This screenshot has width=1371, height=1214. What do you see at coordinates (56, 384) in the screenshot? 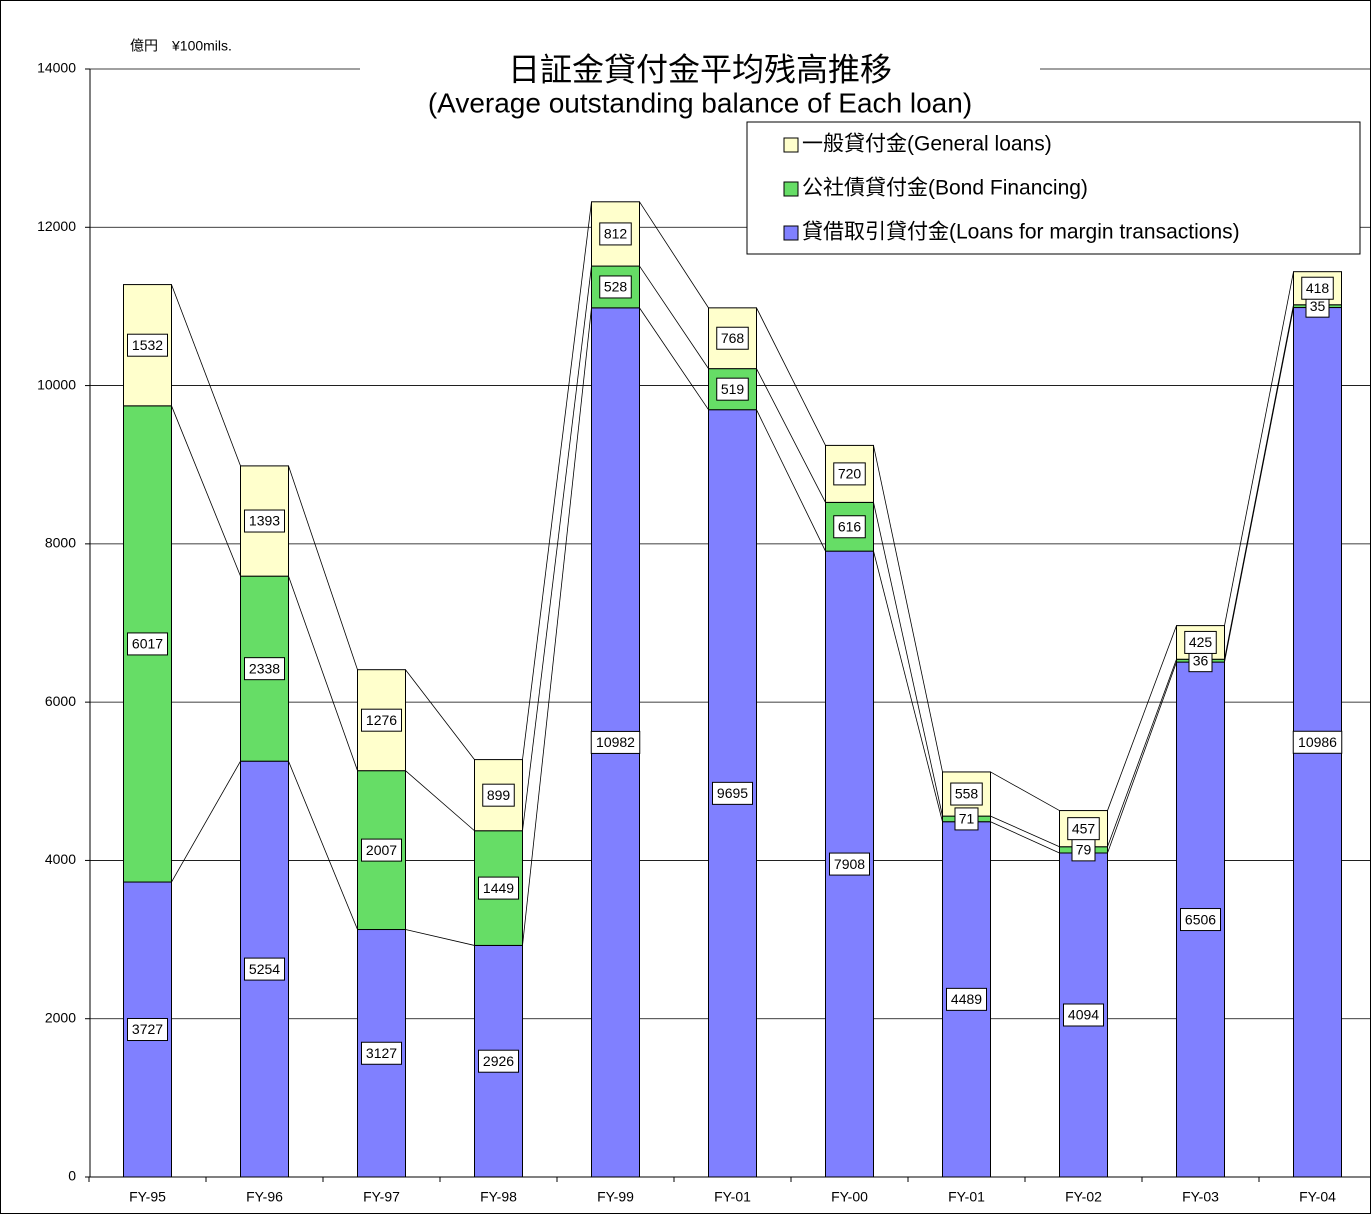
I see `y-tick-label: 10000` at bounding box center [56, 384].